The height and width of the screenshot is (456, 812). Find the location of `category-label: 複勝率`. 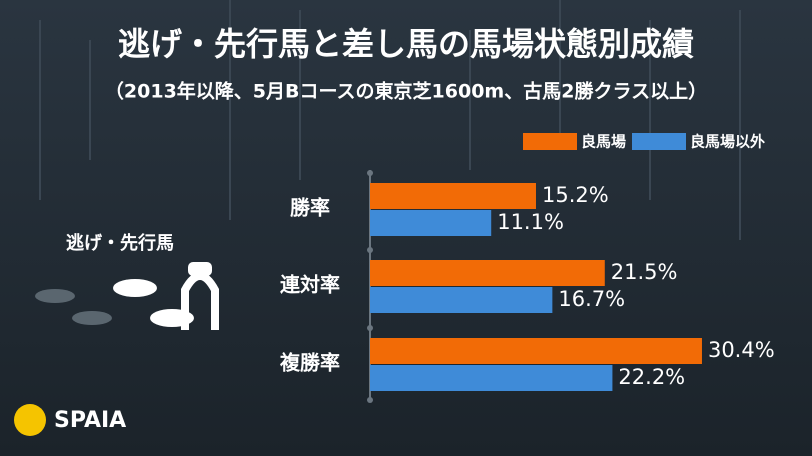

category-label: 複勝率 is located at coordinates (310, 363).